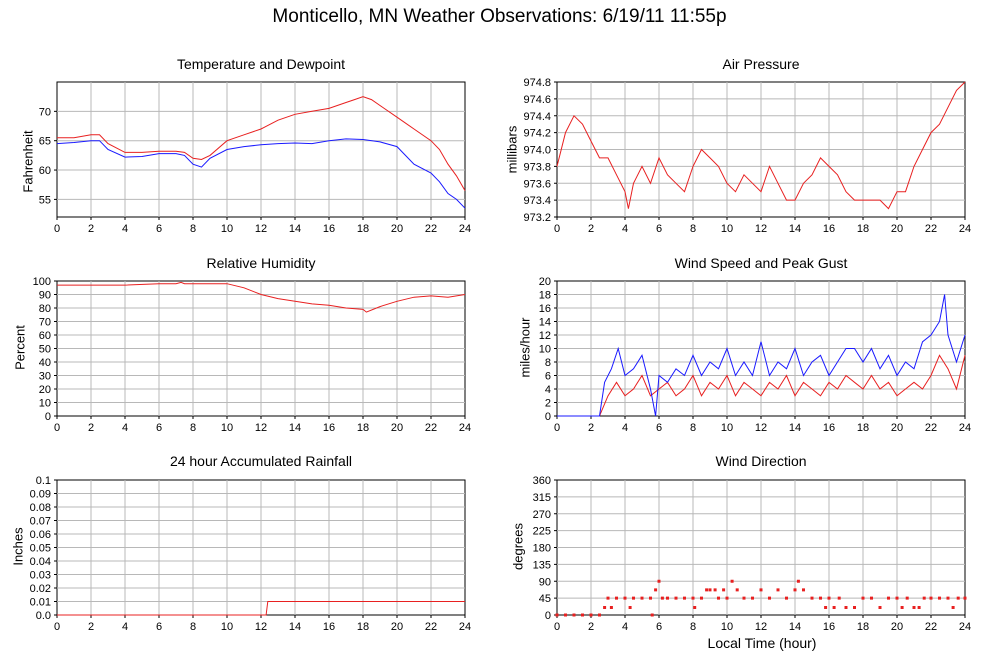 The height and width of the screenshot is (659, 999). What do you see at coordinates (545, 350) in the screenshot?
I see `wind-speed-ytick-label: 10` at bounding box center [545, 350].